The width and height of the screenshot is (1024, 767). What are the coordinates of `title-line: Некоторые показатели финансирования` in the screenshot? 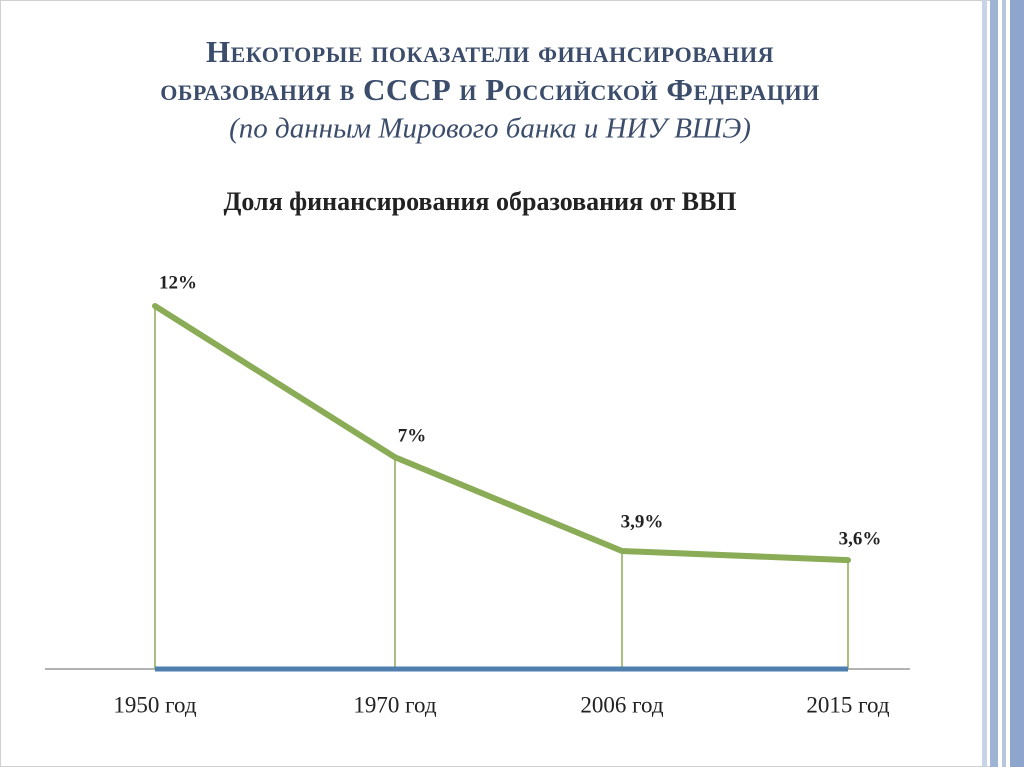 It's located at (490, 51).